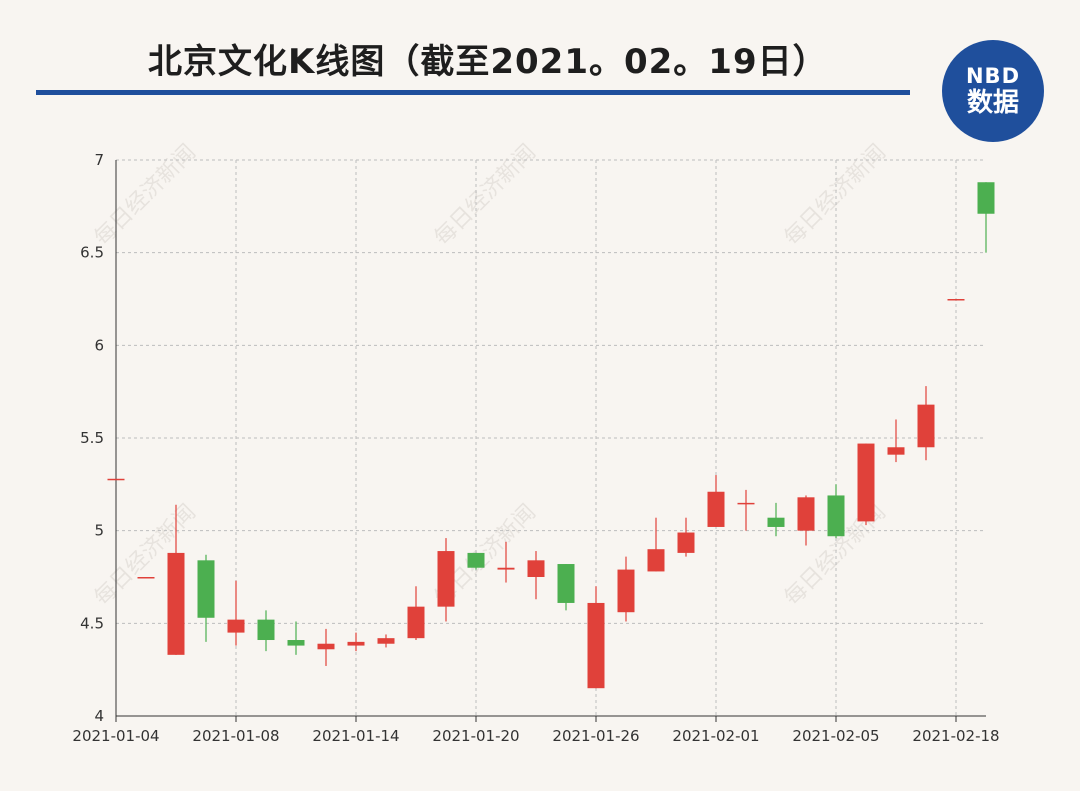 This screenshot has width=1080, height=791. What do you see at coordinates (355, 736) in the screenshot?
I see `x-tick-label: 2021-01-14` at bounding box center [355, 736].